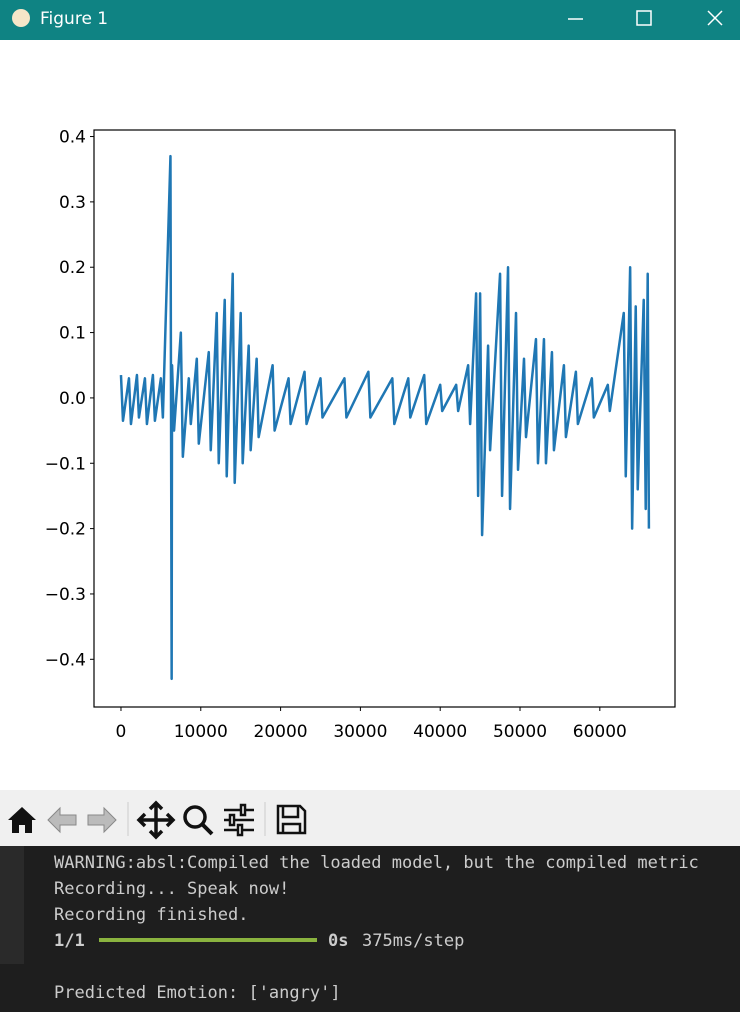 The image size is (740, 1012). Describe the element at coordinates (291, 819) in the screenshot. I see `save-button` at that location.